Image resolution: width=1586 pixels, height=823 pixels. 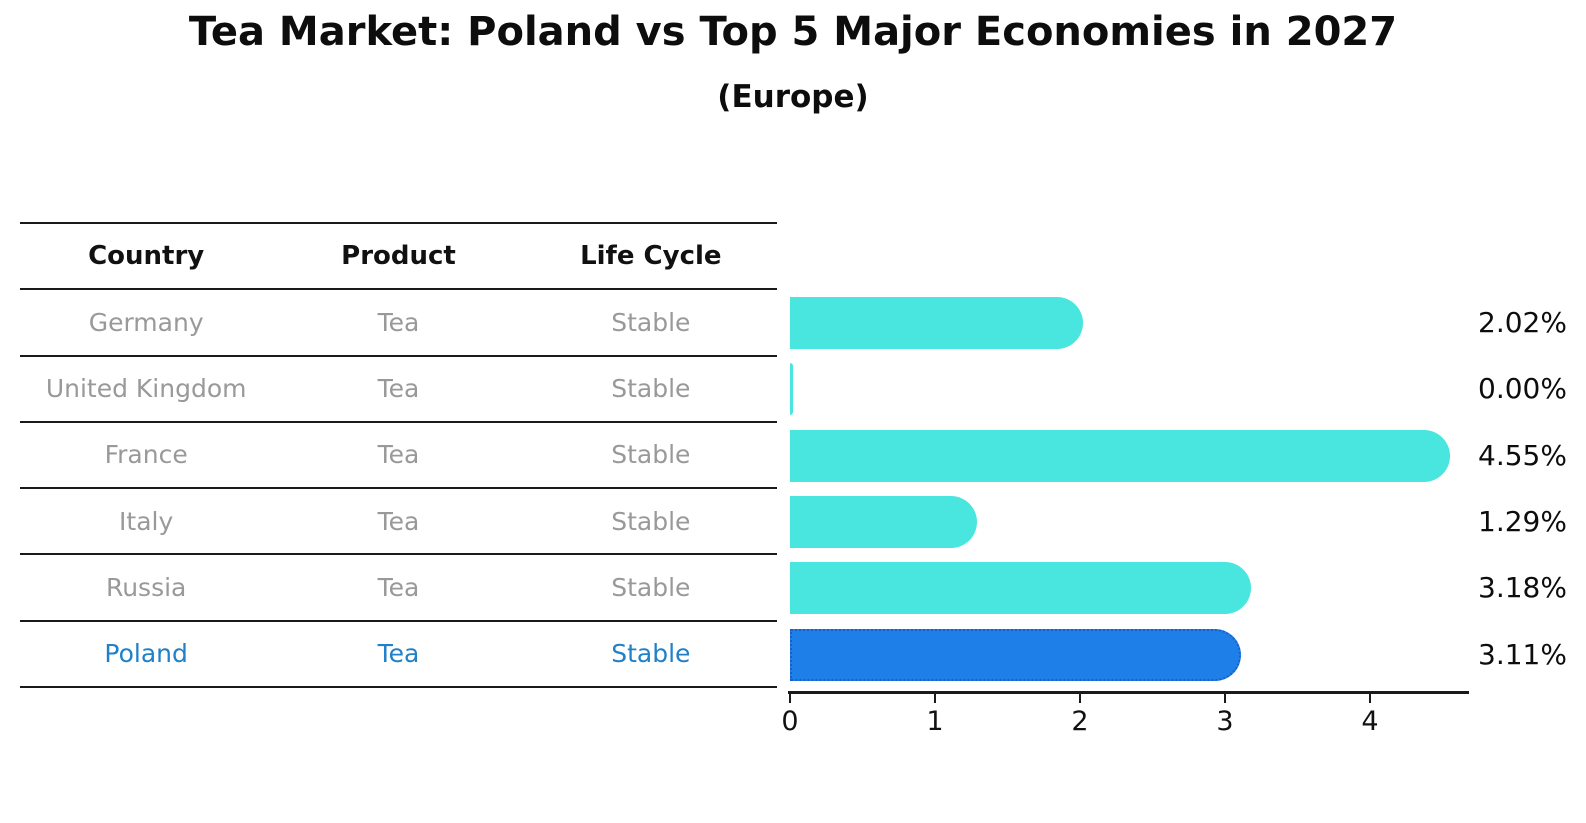 What do you see at coordinates (1522, 654) in the screenshot?
I see `value-label-poland: 3.11%` at bounding box center [1522, 654].